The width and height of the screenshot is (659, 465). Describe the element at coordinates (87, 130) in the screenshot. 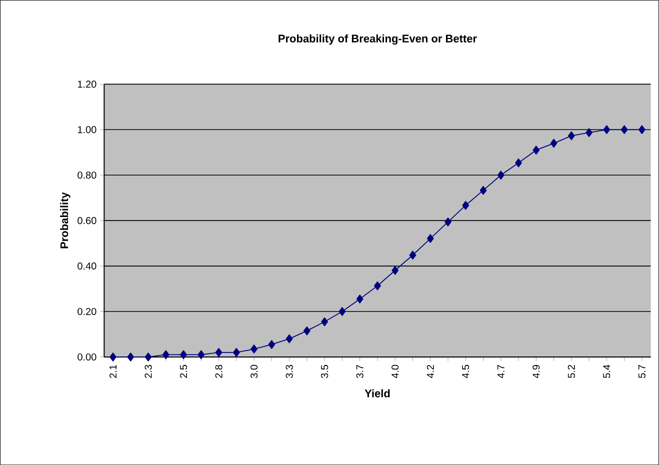

I see `y-tick-label: 1.00` at that location.